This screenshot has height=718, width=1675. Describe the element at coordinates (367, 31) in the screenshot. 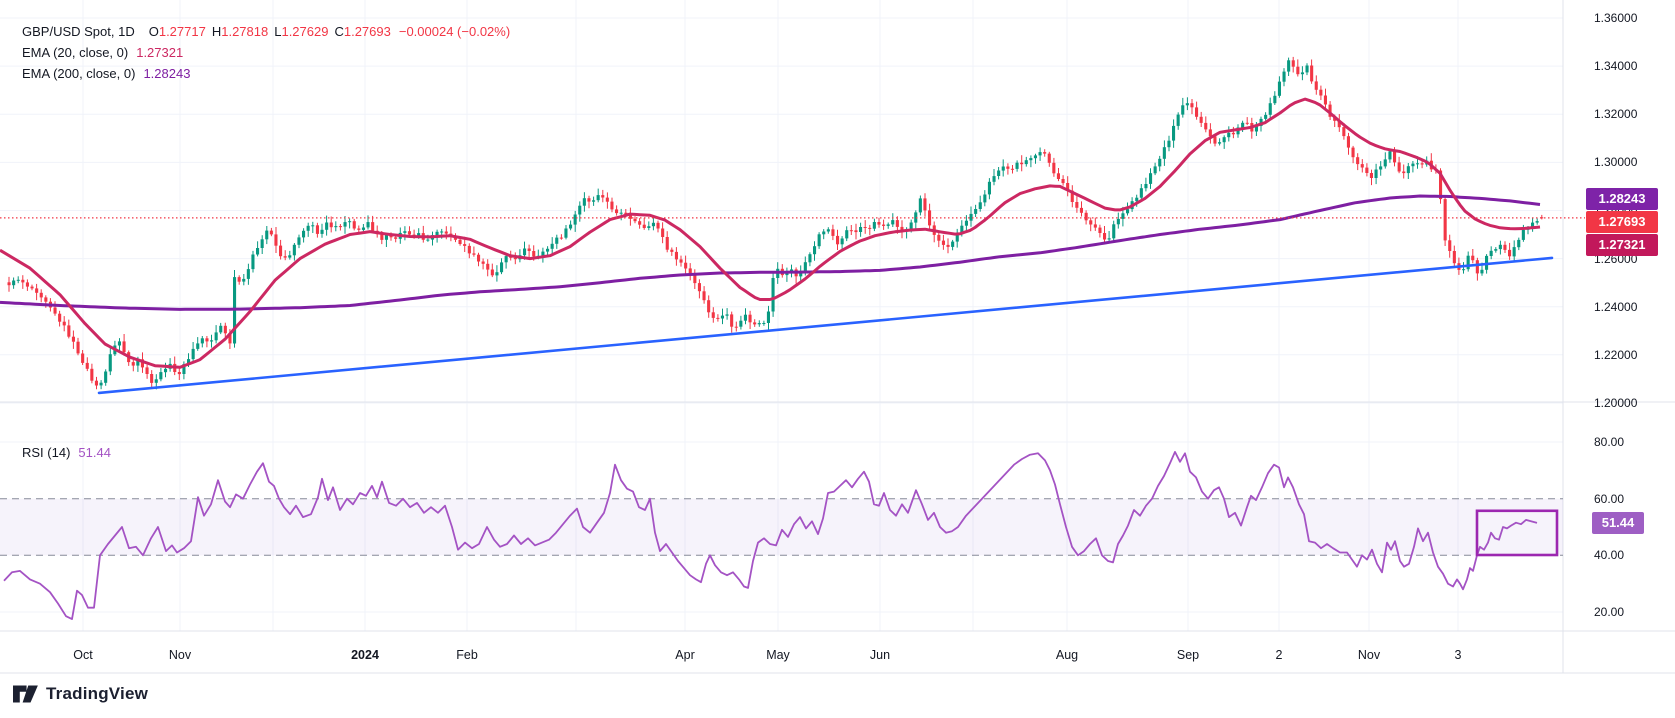

I see `ohlc-close-value: 1.27693` at that location.